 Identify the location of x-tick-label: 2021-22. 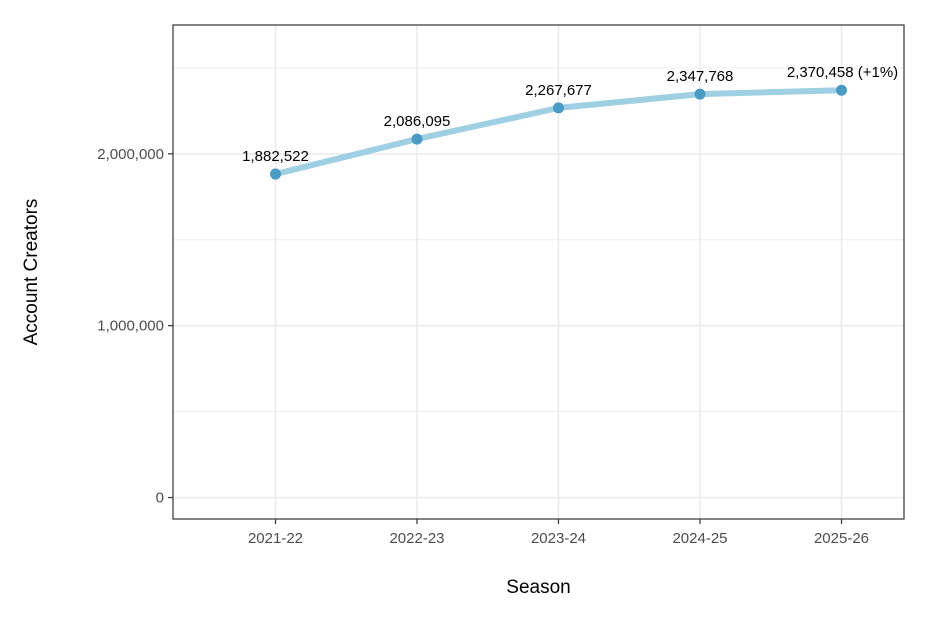
(275, 538).